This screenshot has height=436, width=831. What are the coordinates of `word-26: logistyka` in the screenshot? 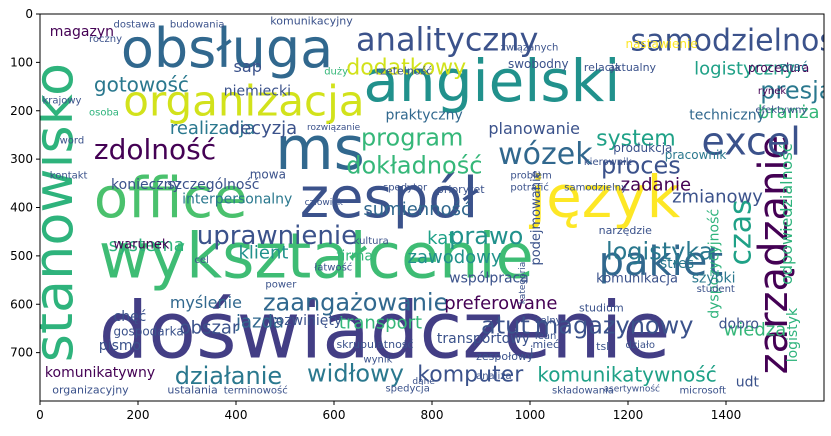 It's located at (660, 252).